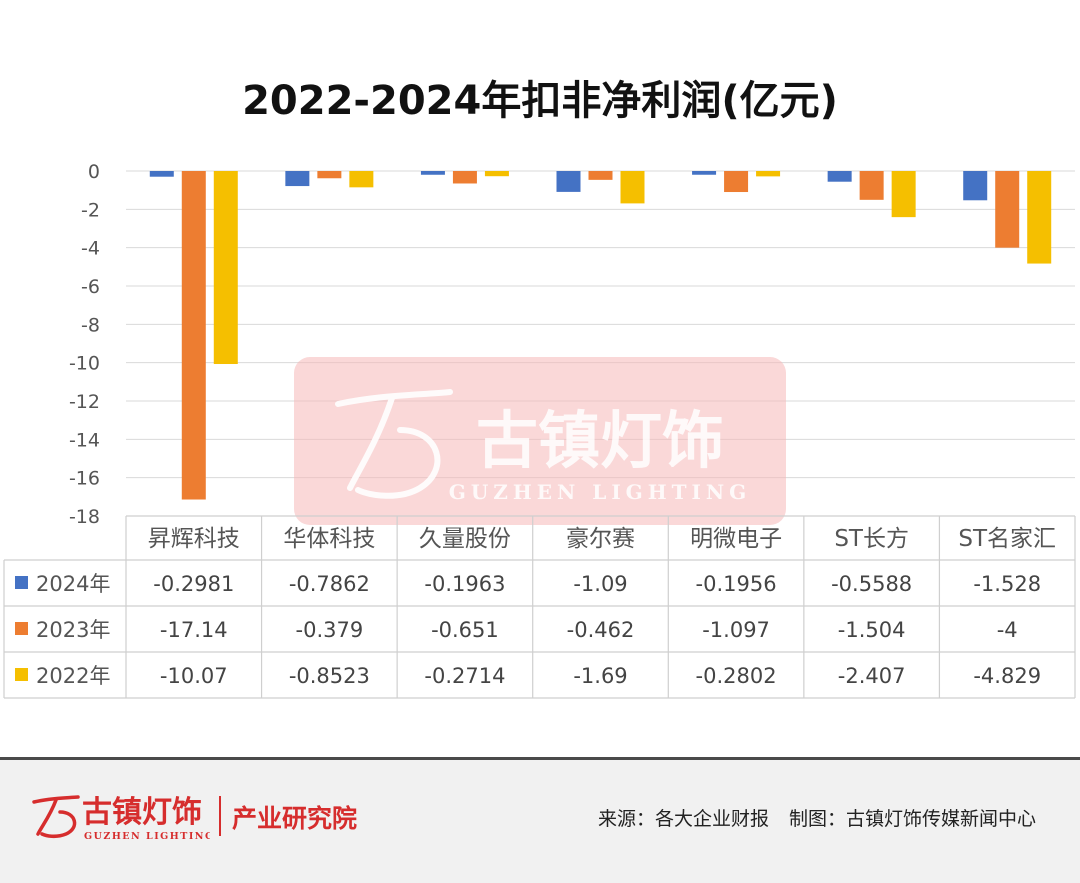 This screenshot has height=883, width=1080. I want to click on y-tick-label: -6, so click(90, 287).